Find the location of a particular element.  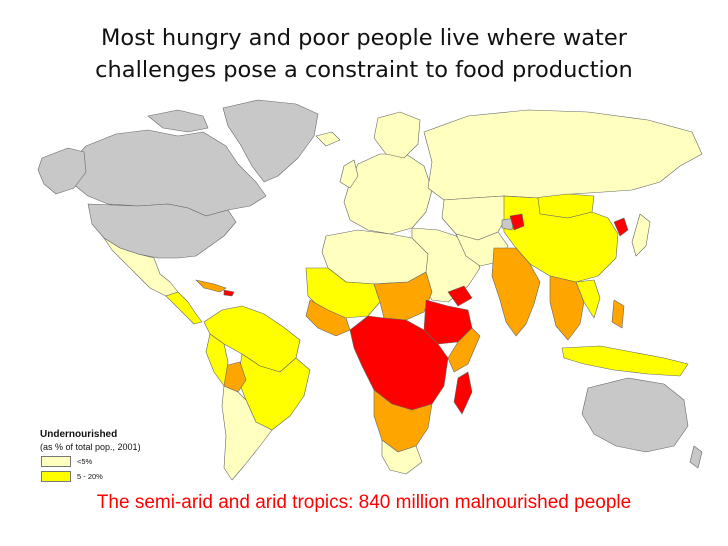

british-isles-region is located at coordinates (349, 174).